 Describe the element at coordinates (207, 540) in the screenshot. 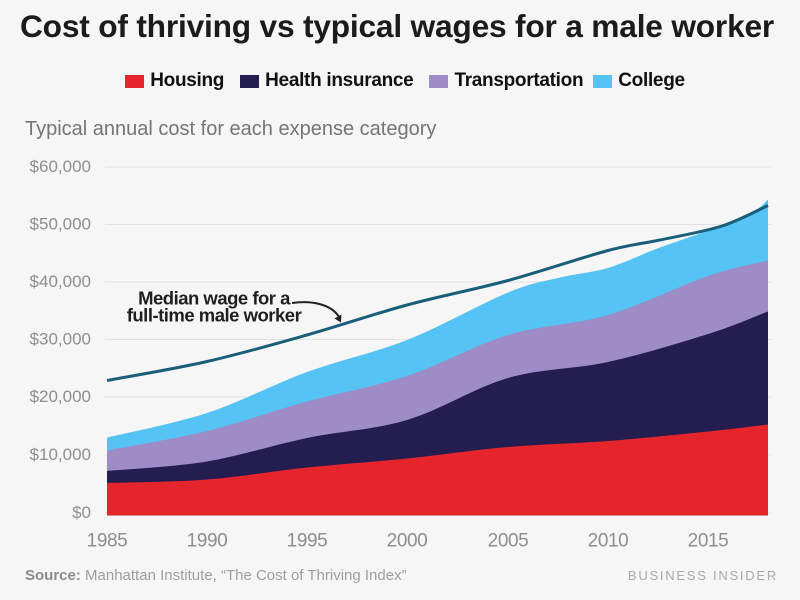

I see `svg-text: 1990` at that location.